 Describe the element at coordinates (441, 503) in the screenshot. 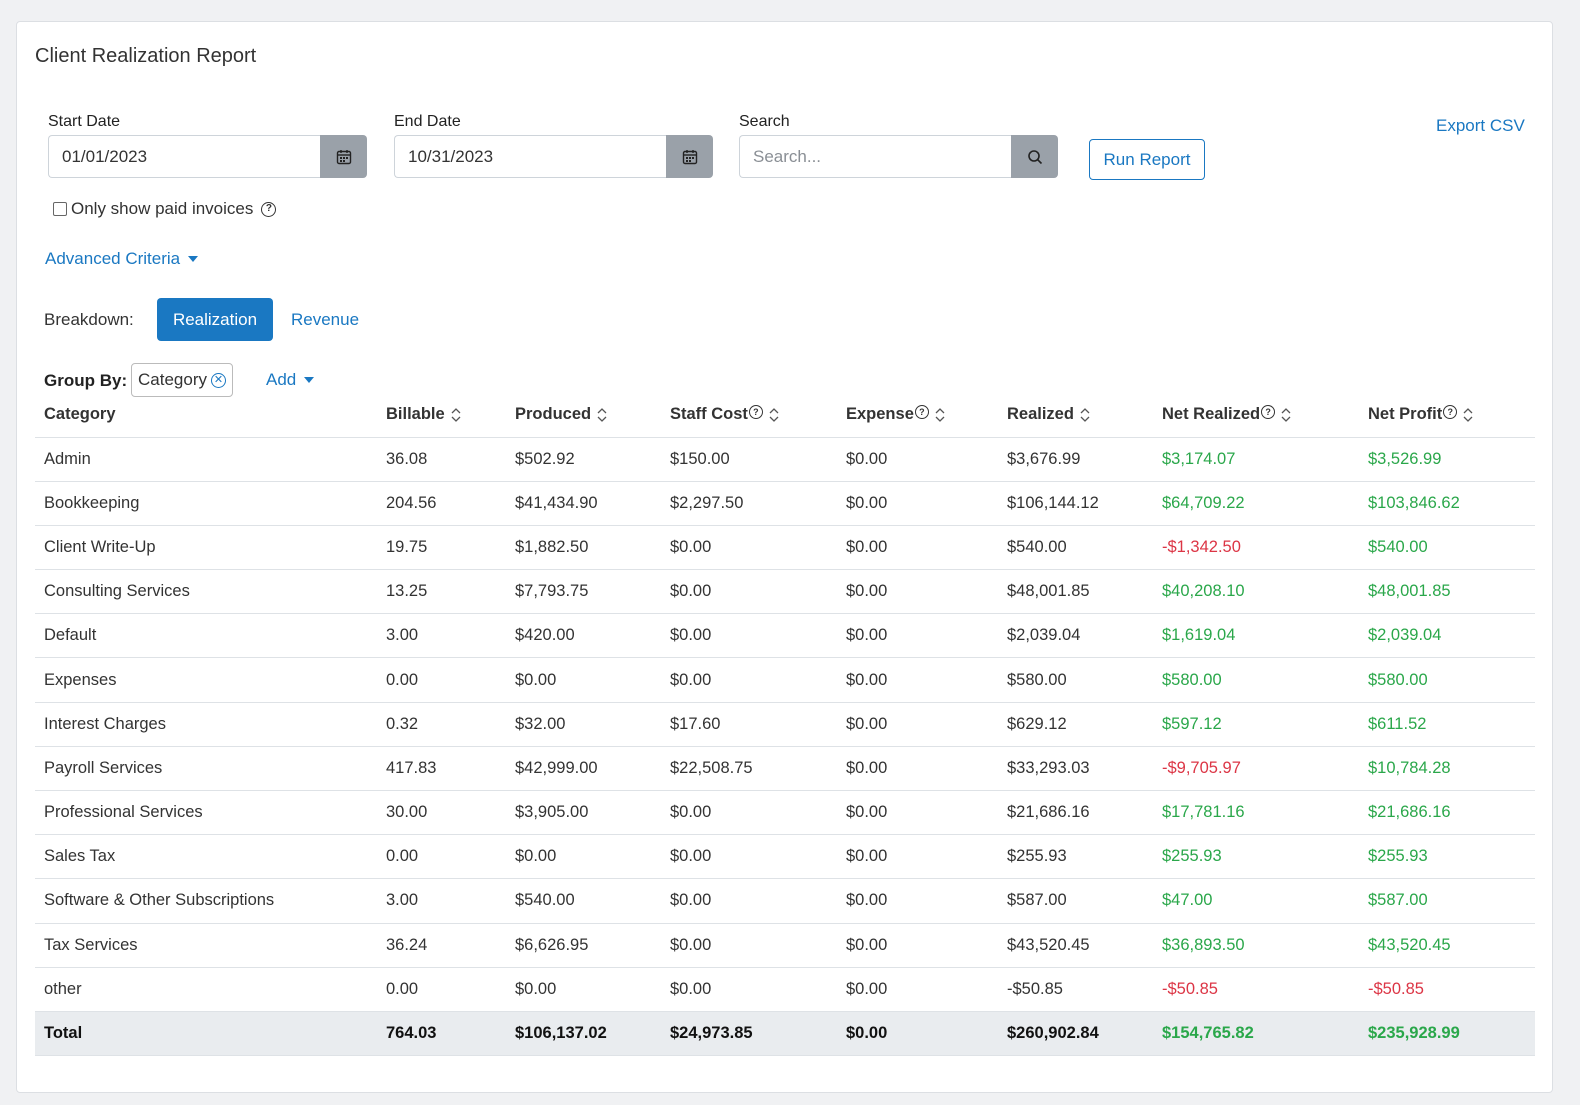

I see `cell-billable: 204.56` at that location.